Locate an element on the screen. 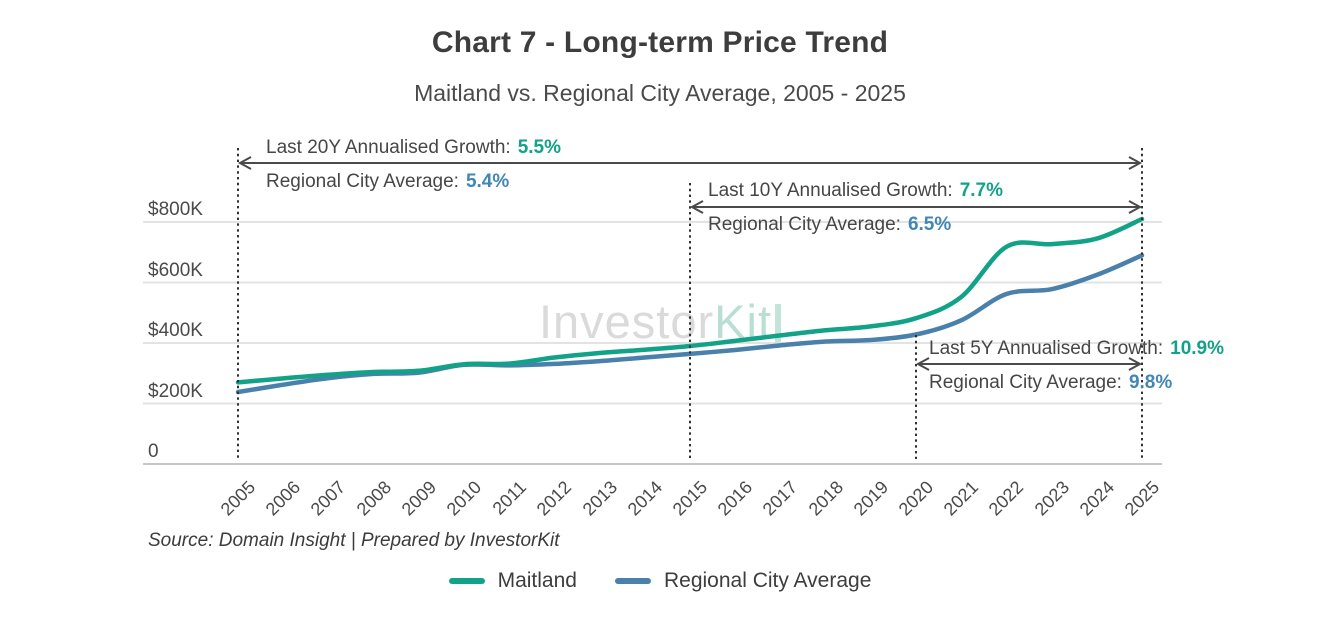 The height and width of the screenshot is (640, 1320). x-tick-label: 2007 is located at coordinates (328, 498).